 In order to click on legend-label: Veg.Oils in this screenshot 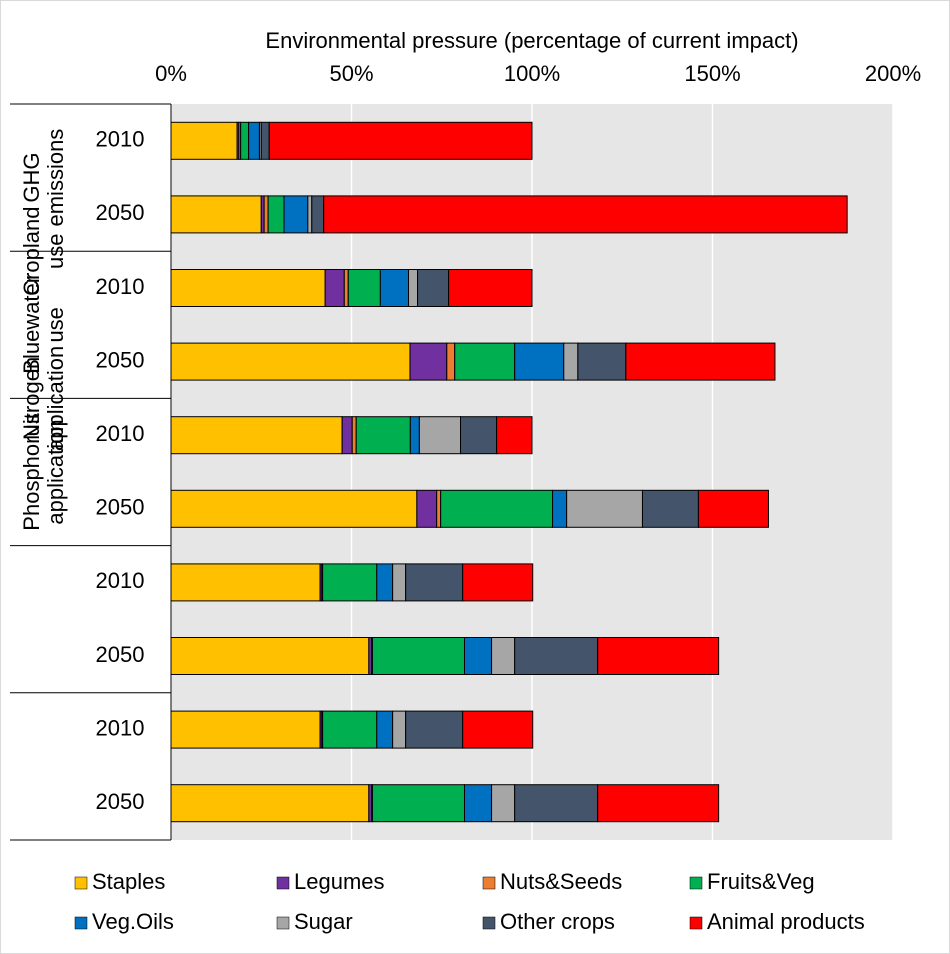, I will do `click(133, 921)`.